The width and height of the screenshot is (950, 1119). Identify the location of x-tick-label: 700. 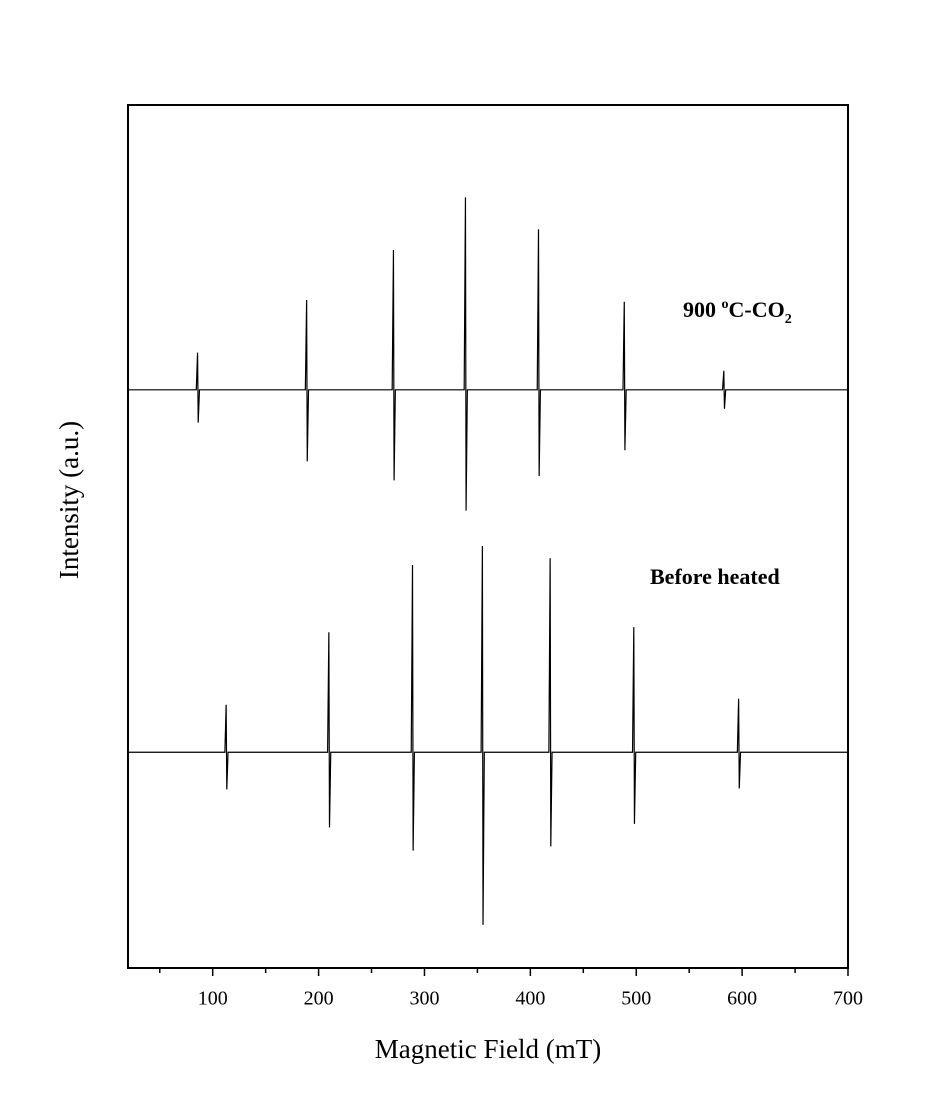
(848, 999).